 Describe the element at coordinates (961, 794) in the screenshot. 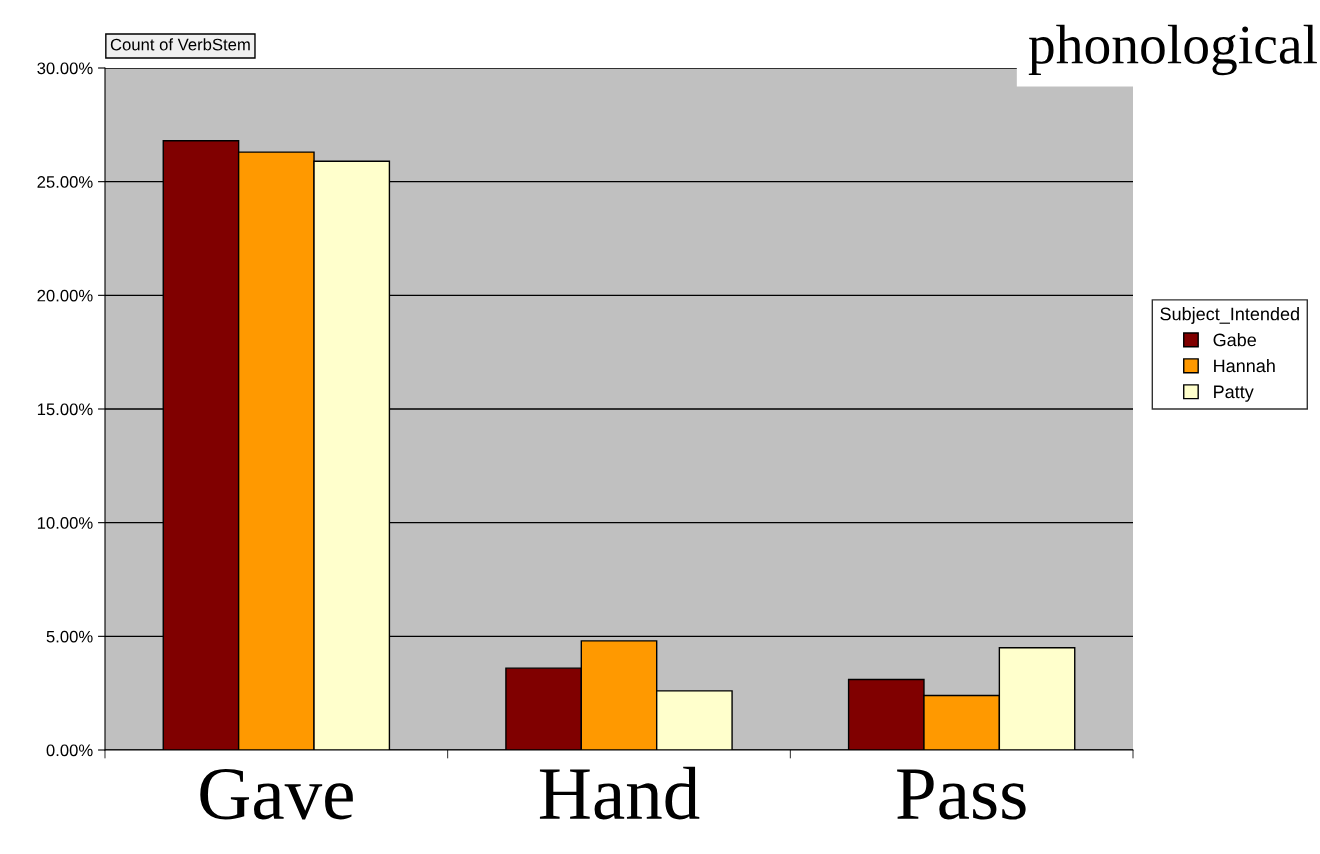

I see `x-tick-label: Pass` at that location.